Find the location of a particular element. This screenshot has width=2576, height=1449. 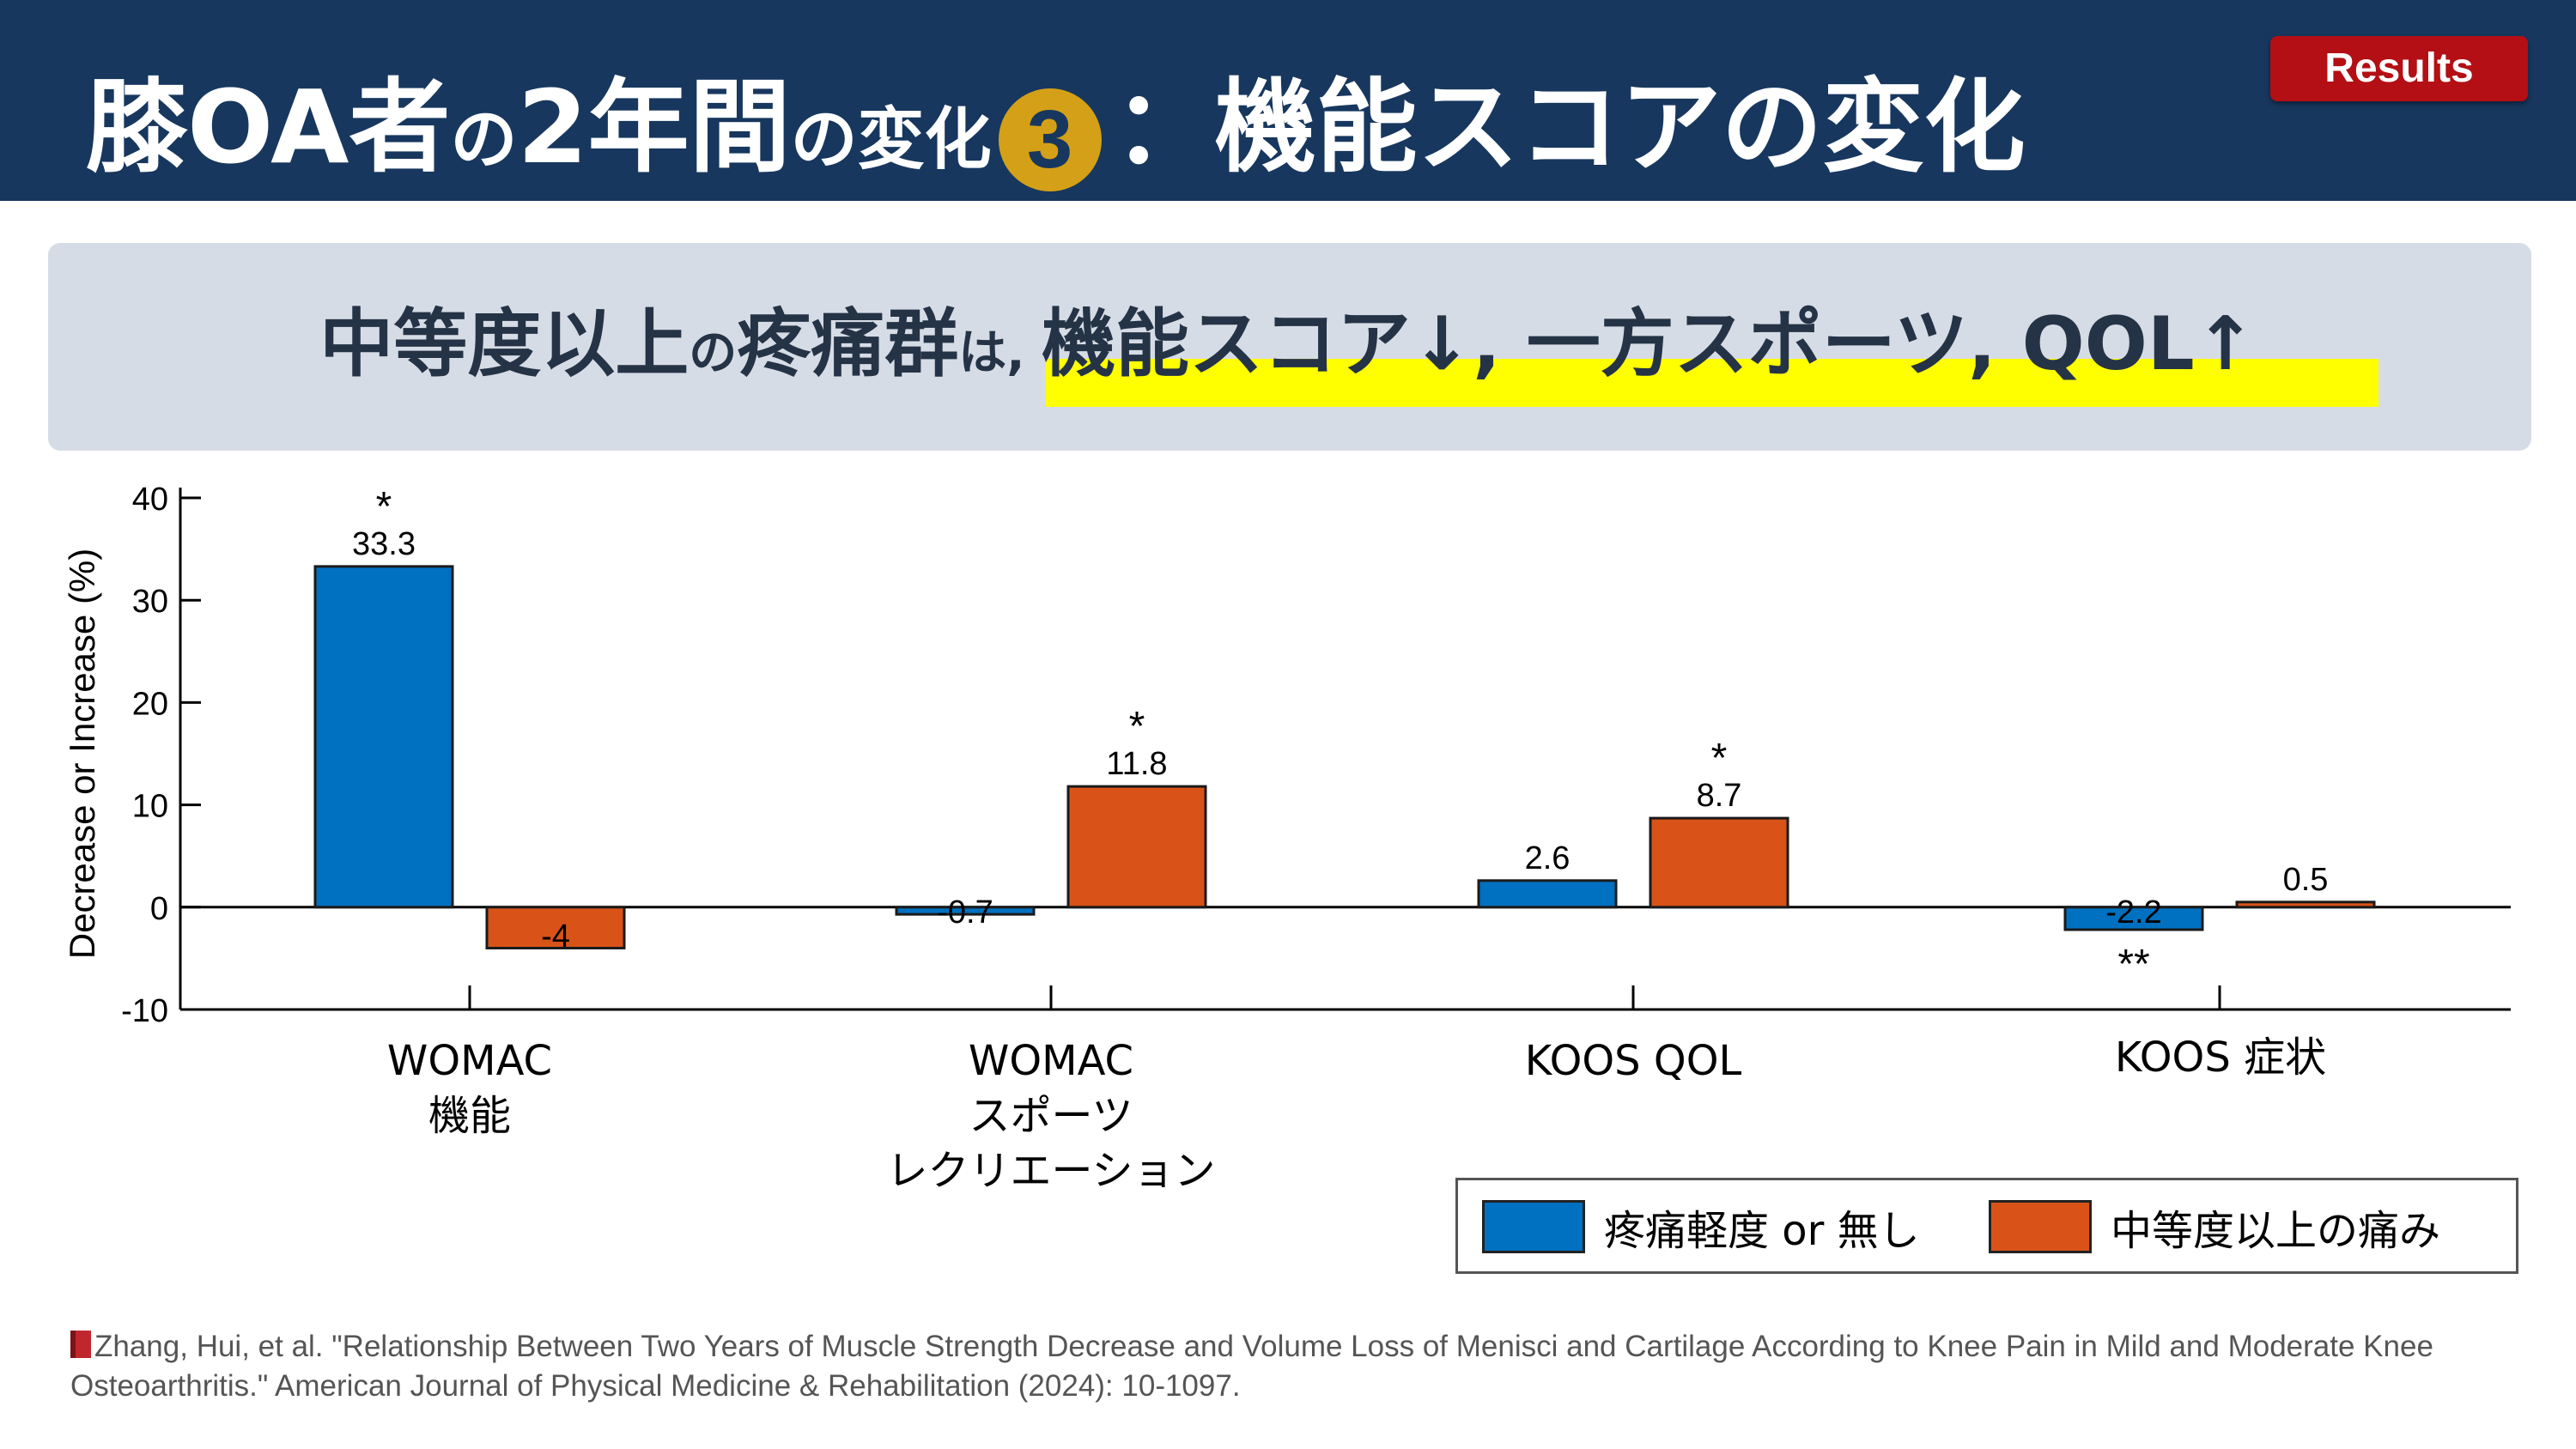

book-icon is located at coordinates (80, 1344).